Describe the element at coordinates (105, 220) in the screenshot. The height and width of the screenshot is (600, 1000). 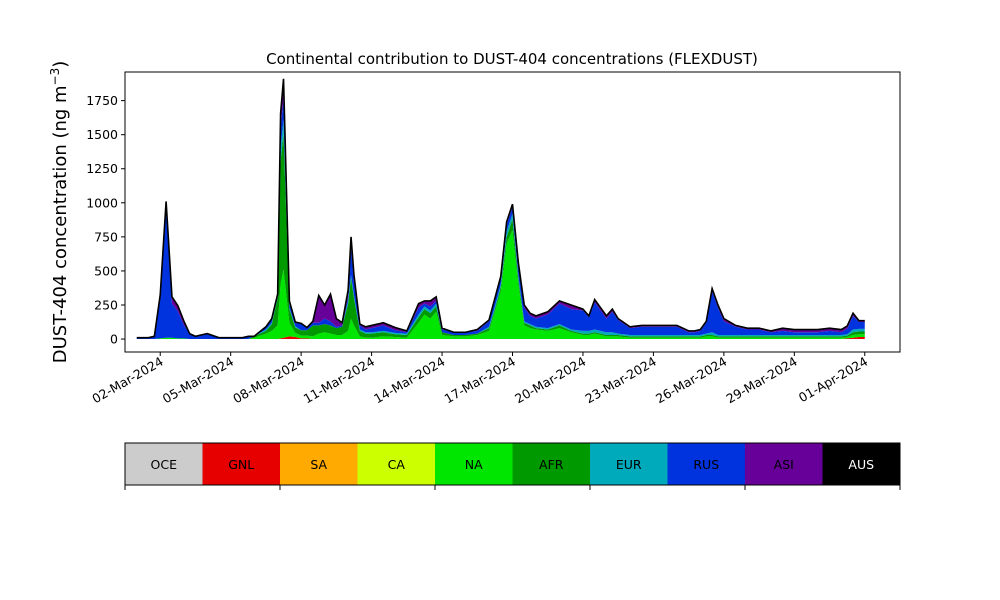
I see `y-axis-ticks: 0 250 500 750 1000 1250 1500 1750` at that location.